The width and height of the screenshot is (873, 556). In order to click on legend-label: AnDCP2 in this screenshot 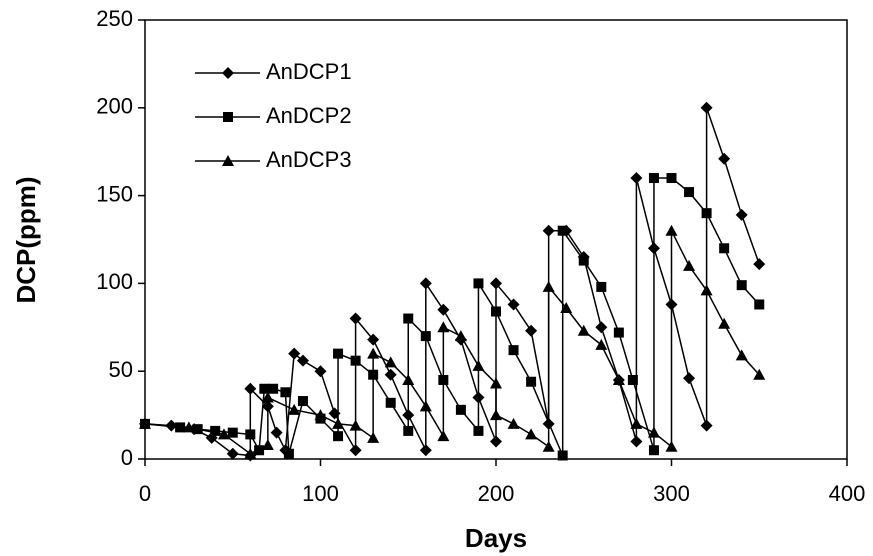, I will do `click(309, 115)`.